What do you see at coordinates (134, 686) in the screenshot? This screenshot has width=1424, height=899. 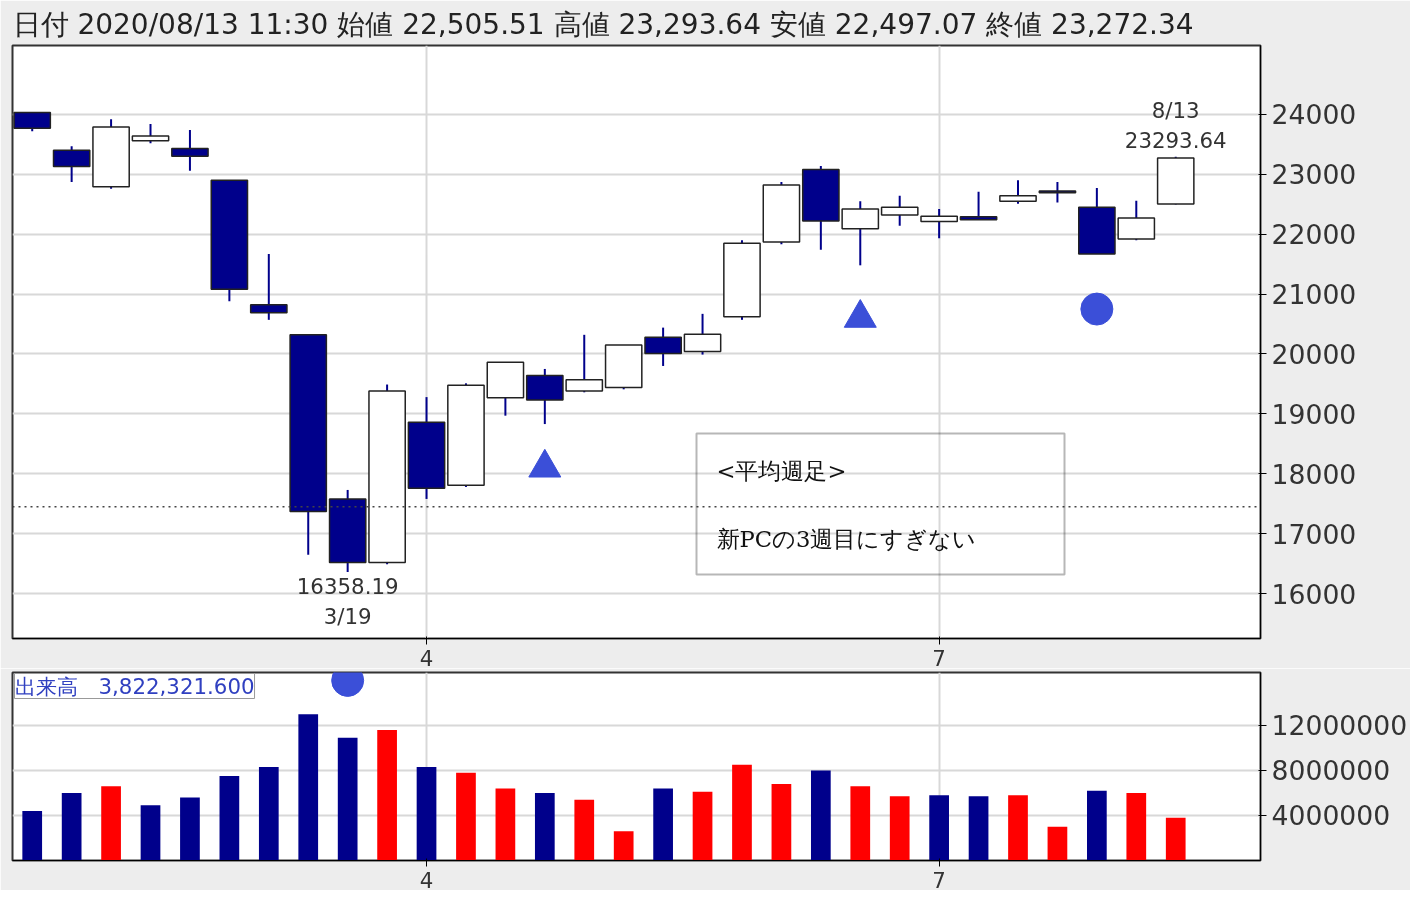 I see `annotation: 出来高 3,822,321.600` at bounding box center [134, 686].